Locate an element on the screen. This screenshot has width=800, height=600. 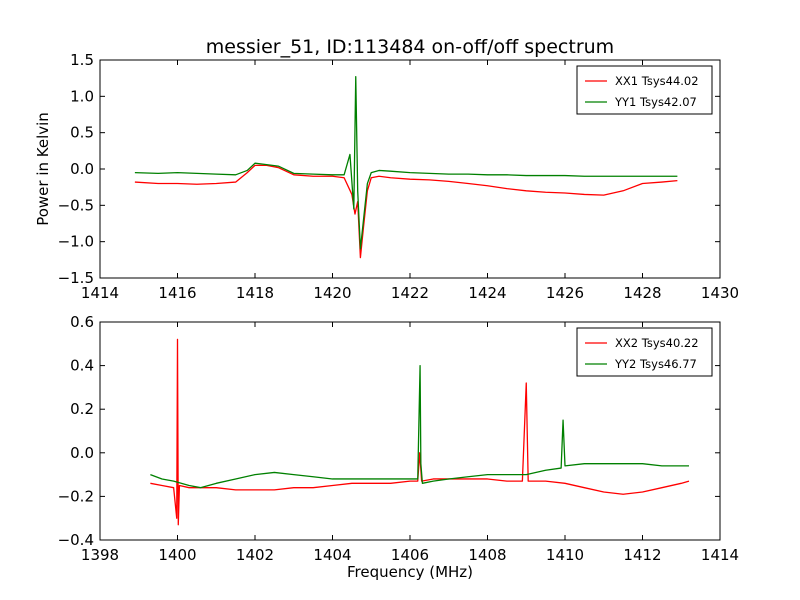
y-tick-label: −1.5 is located at coordinates (76, 278).